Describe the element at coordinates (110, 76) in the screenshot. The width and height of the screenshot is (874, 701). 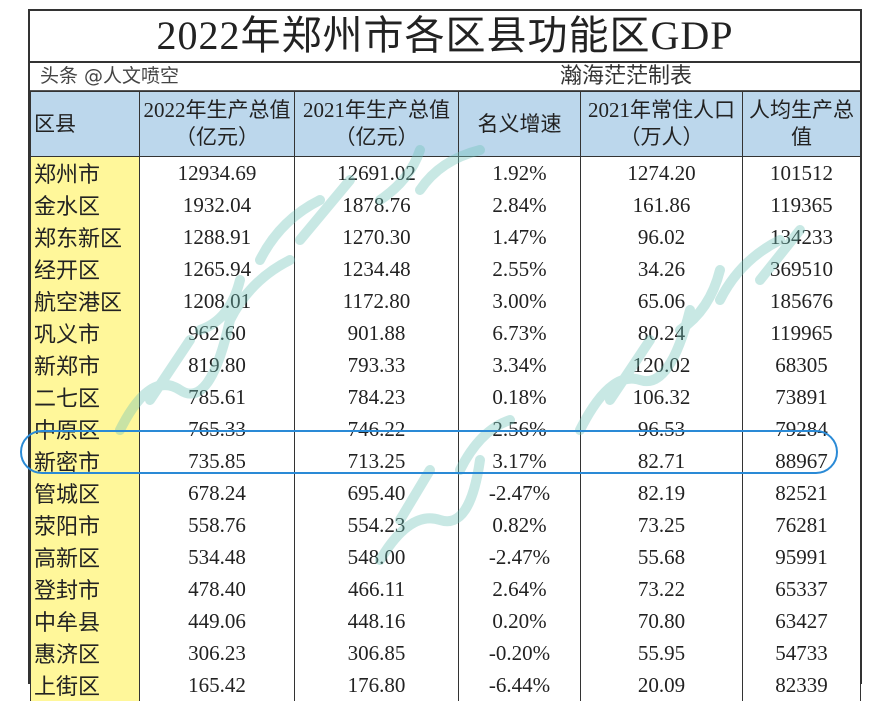
I see `source-credit: 头条 @人文喷空` at that location.